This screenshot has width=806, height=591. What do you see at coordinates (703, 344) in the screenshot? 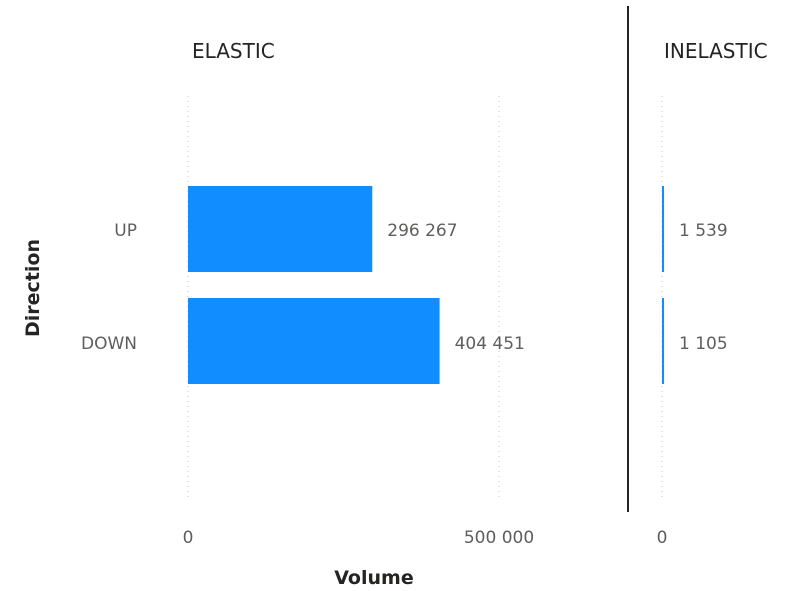
I see `data-label: 1 105` at bounding box center [703, 344].